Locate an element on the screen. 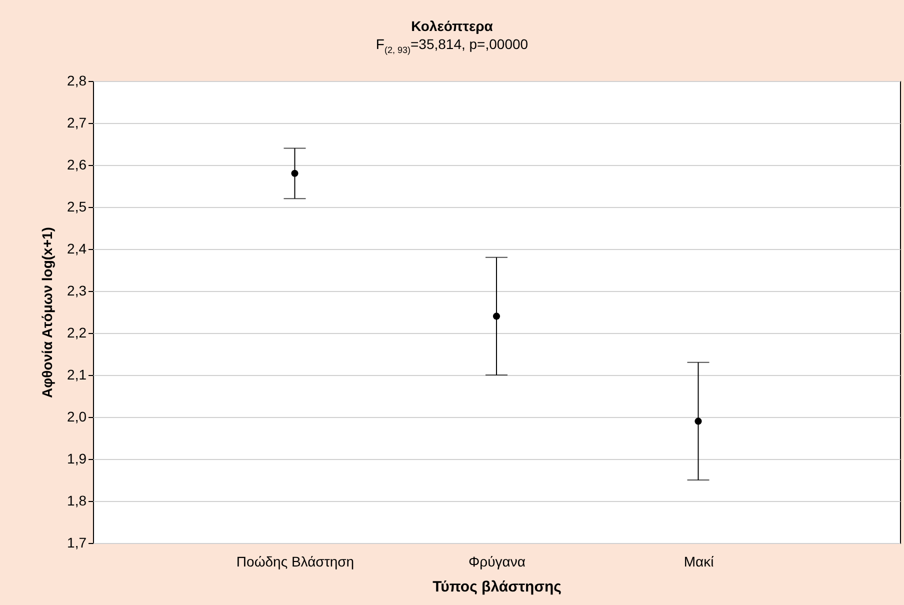 The height and width of the screenshot is (605, 904). x-axis-title: Τύπος βλάστησης is located at coordinates (497, 587).